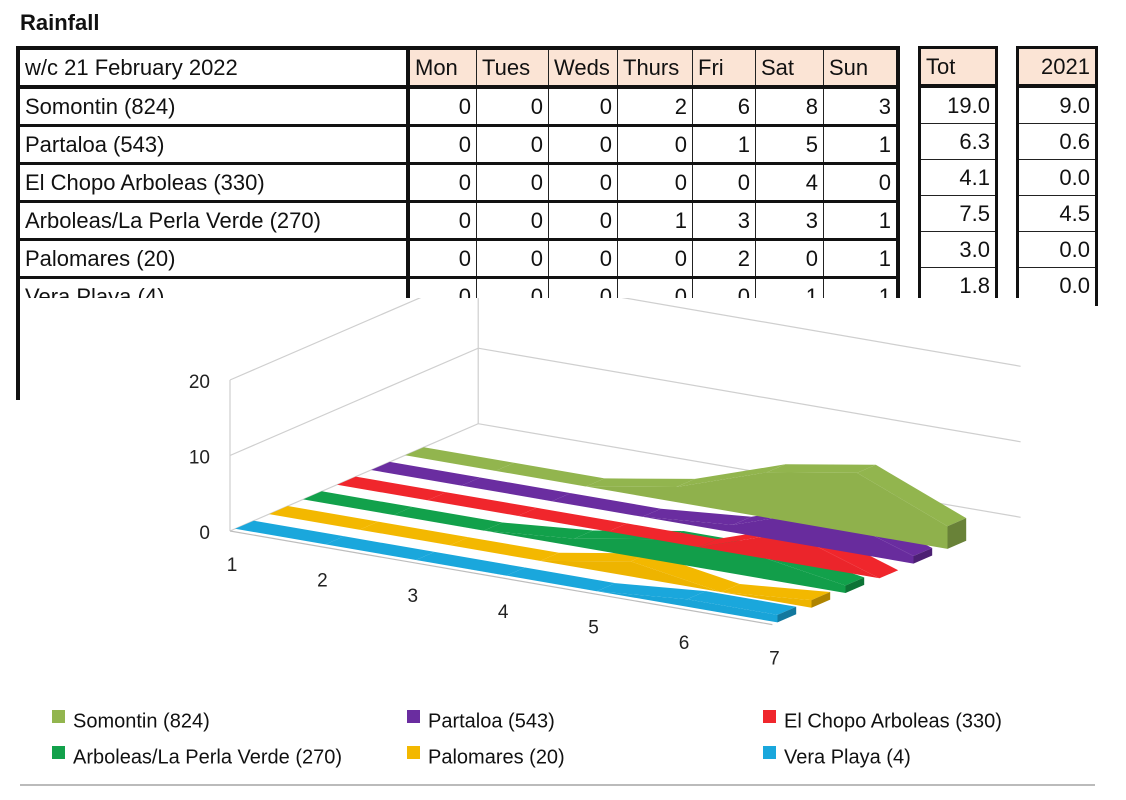 The height and width of the screenshot is (800, 1126). What do you see at coordinates (486, 757) in the screenshot?
I see `legend-item: Palomares (20)` at bounding box center [486, 757].